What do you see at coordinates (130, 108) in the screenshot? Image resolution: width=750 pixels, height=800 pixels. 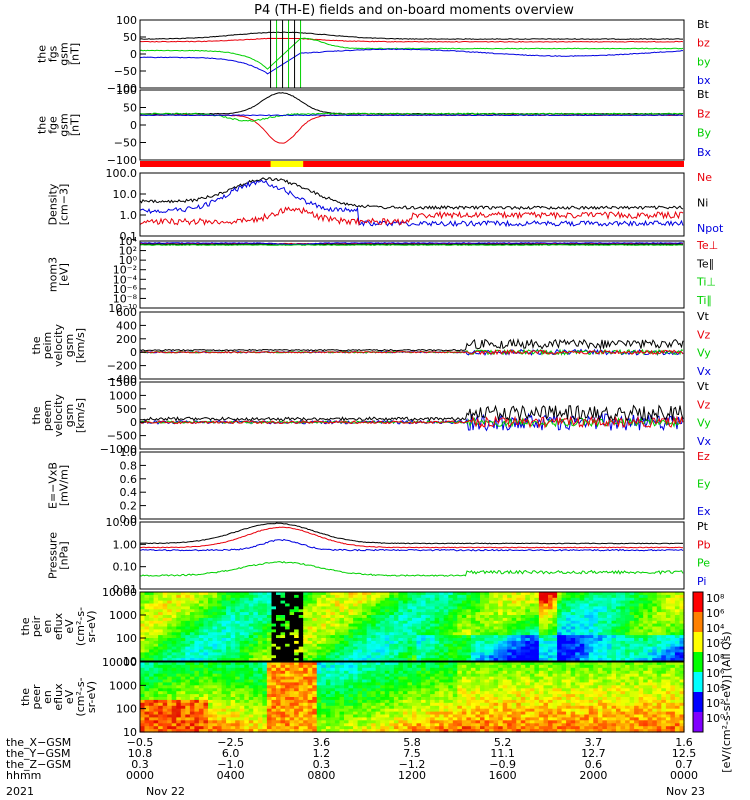 I see `y-tick-label: 50` at bounding box center [130, 108].